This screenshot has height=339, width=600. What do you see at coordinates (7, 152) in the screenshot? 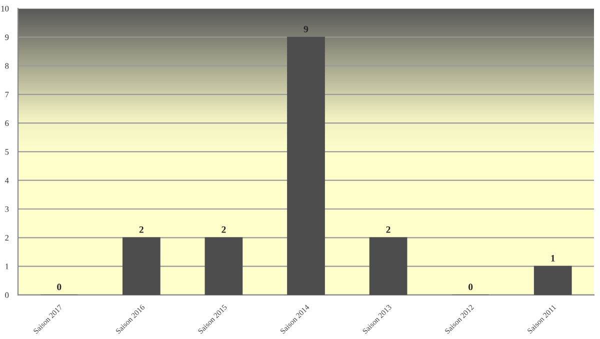
I see `y-tick-label: 5` at bounding box center [7, 152].